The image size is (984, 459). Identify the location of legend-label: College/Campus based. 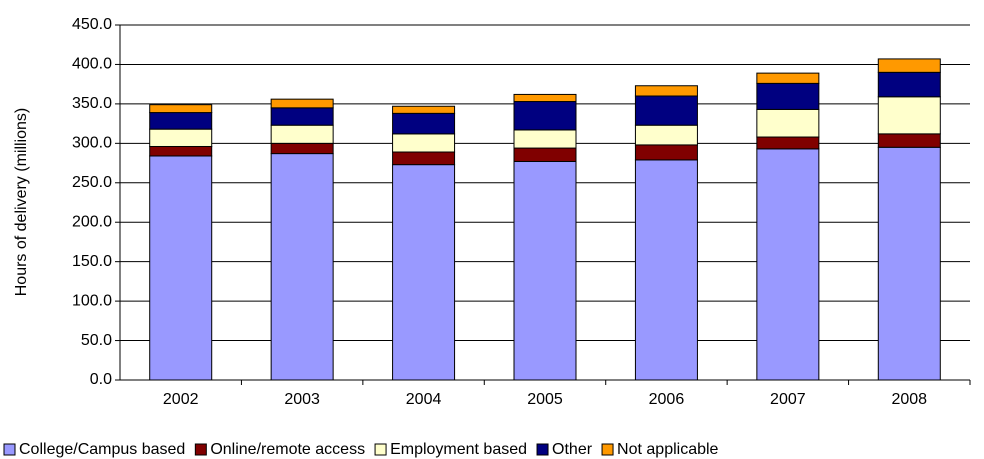
(102, 449).